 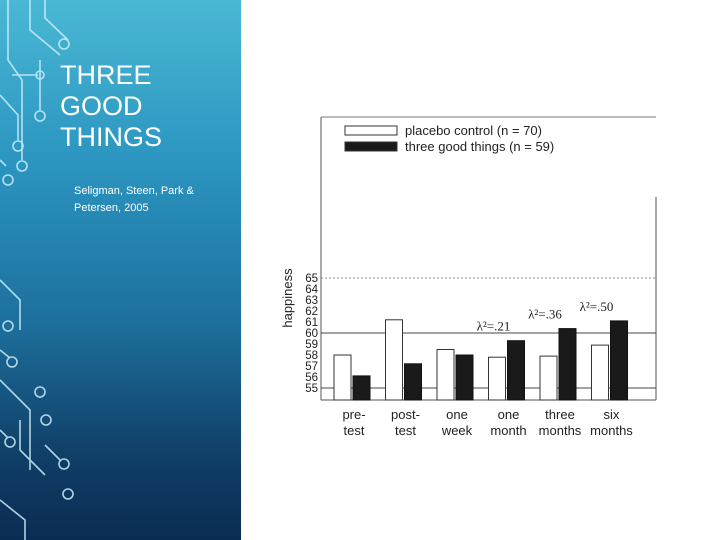 What do you see at coordinates (311, 290) in the screenshot?
I see `y-tick-label: 64` at bounding box center [311, 290].